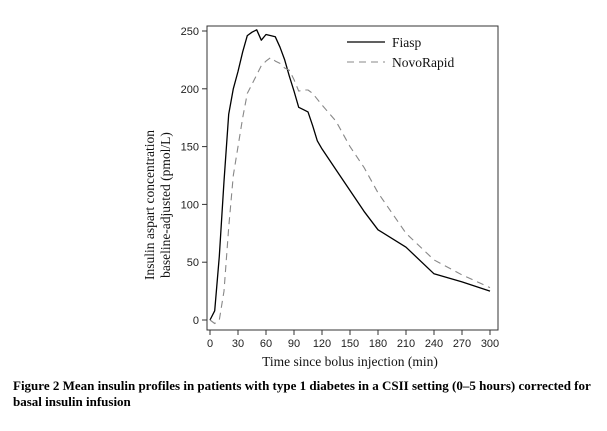 Image resolution: width=607 pixels, height=431 pixels. Describe the element at coordinates (196, 321) in the screenshot. I see `y-tick-label: 0` at that location.